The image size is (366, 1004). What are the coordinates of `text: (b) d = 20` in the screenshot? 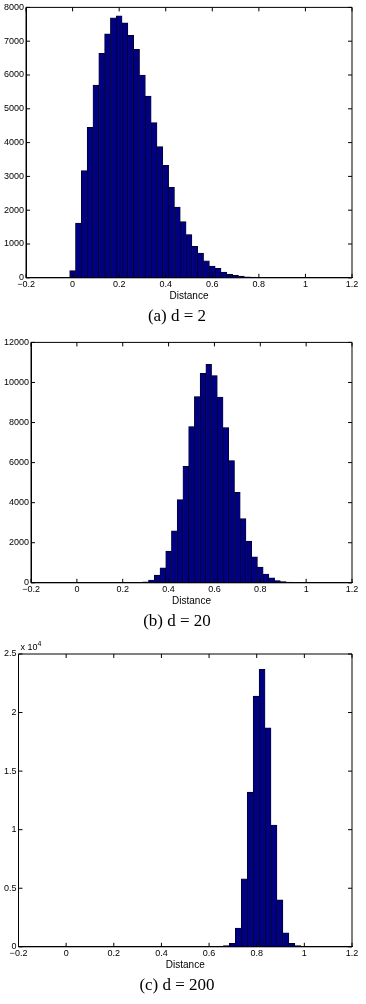 It's located at (177, 621).